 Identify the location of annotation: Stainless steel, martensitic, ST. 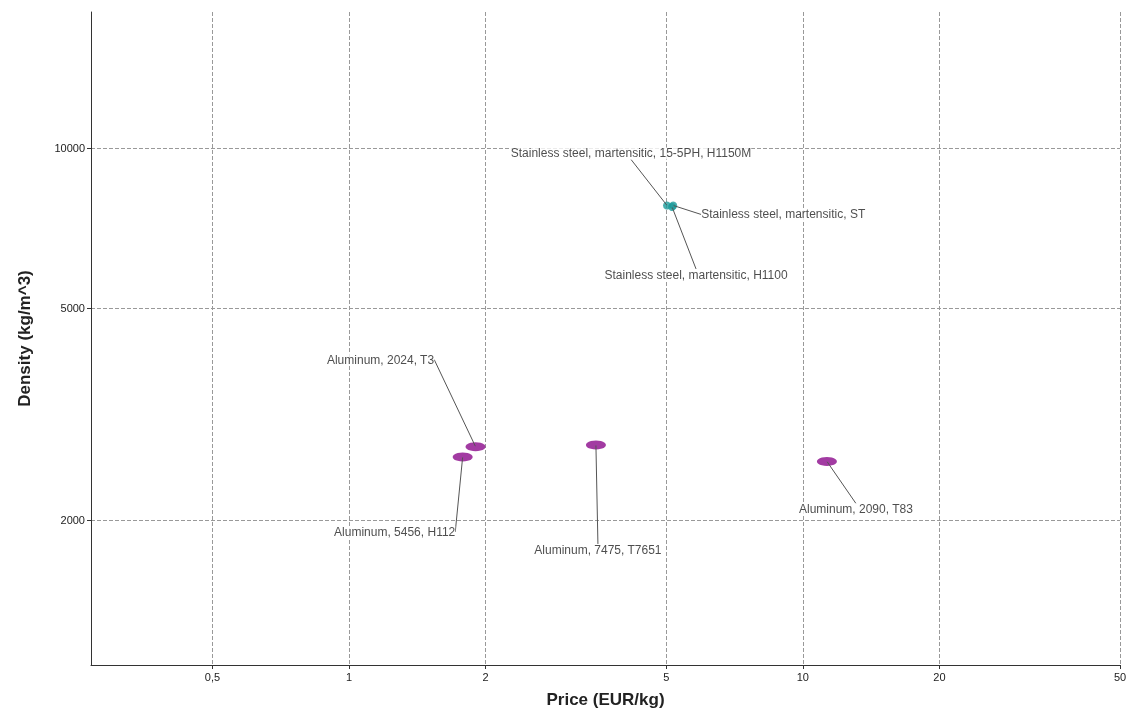
(783, 214).